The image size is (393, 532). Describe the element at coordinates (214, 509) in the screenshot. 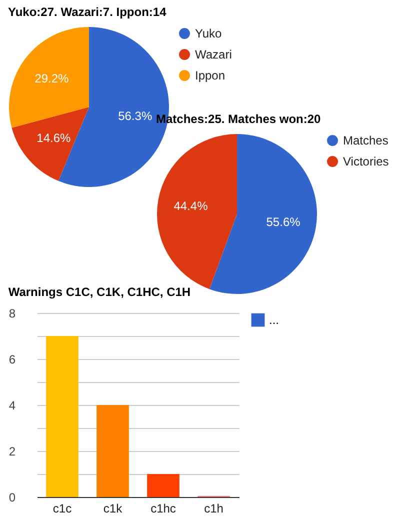

I see `x-tick-label: c1h` at that location.